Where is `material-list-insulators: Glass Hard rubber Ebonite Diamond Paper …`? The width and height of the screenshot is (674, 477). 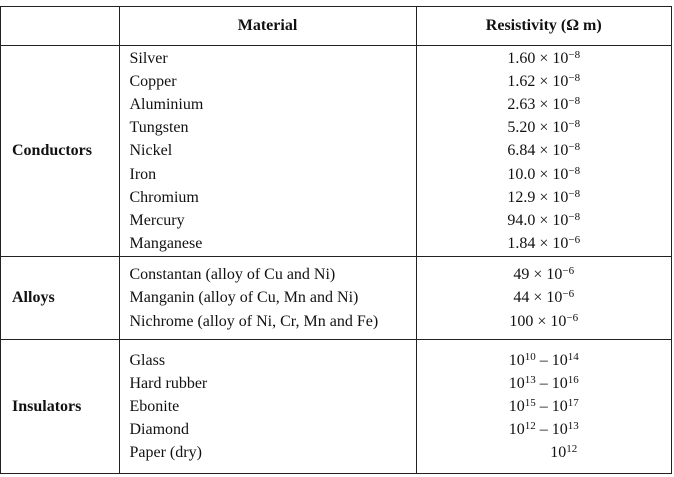 material-list-insulators: Glass Hard rubber Ebonite Diamond Paper … is located at coordinates (267, 406).